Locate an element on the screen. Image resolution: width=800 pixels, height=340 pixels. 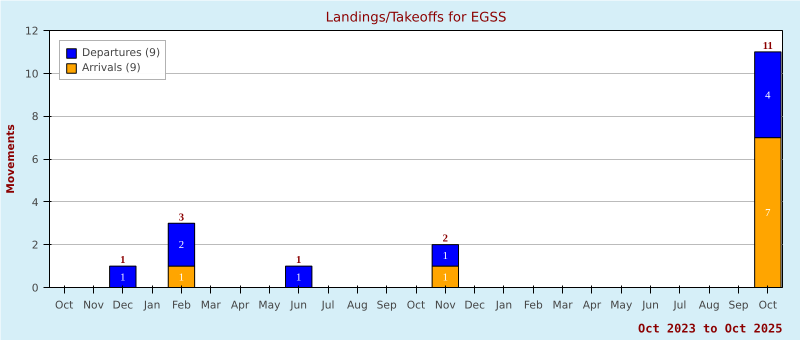
y-tick-label: 0 is located at coordinates (35, 288).